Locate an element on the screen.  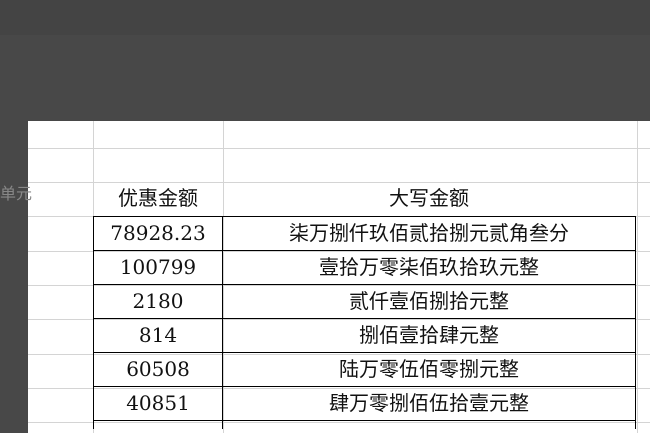
cell-amount is located at coordinates (158, 424).